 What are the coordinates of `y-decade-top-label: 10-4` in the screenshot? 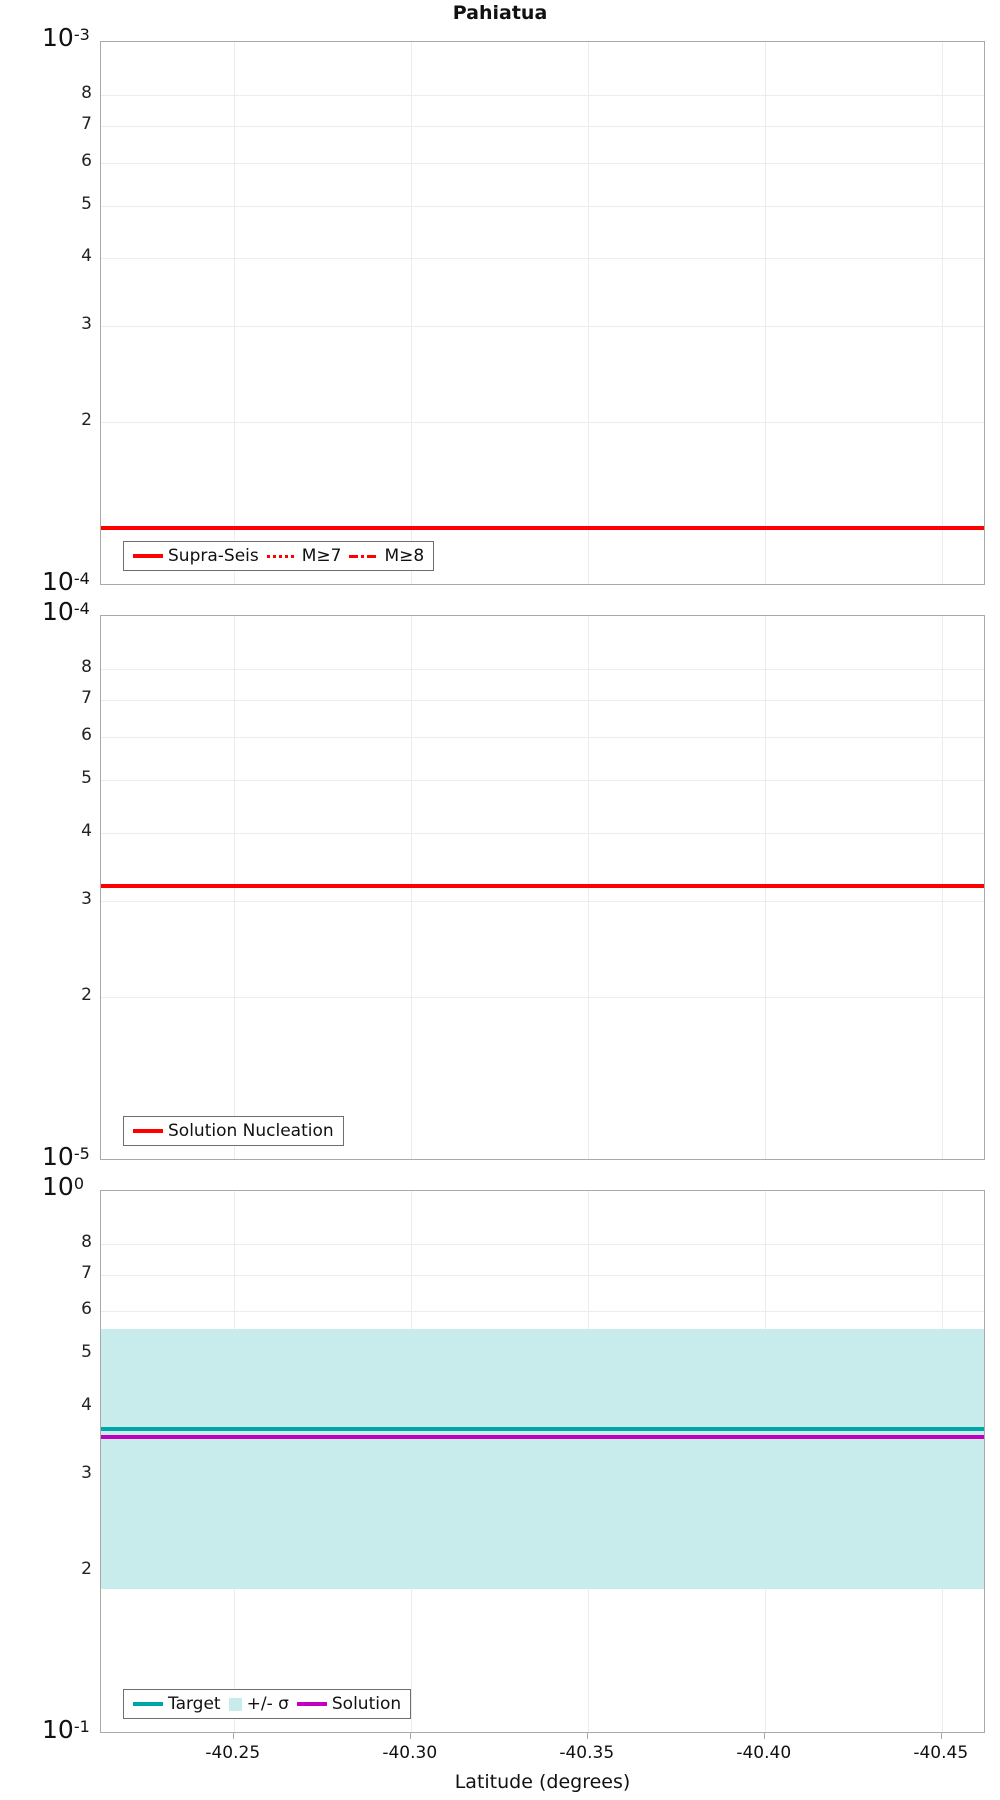 It's located at (66, 611).